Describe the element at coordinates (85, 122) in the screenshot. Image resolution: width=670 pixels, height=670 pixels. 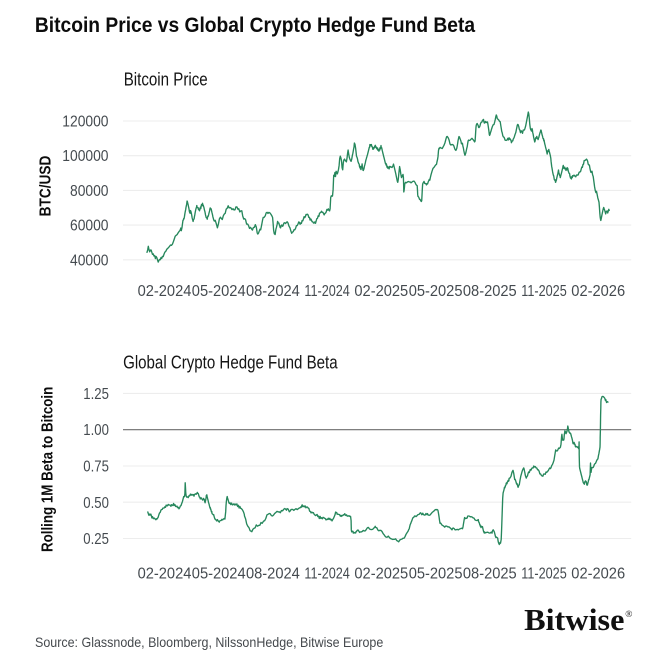
I see `svg-text: 120000` at that location.